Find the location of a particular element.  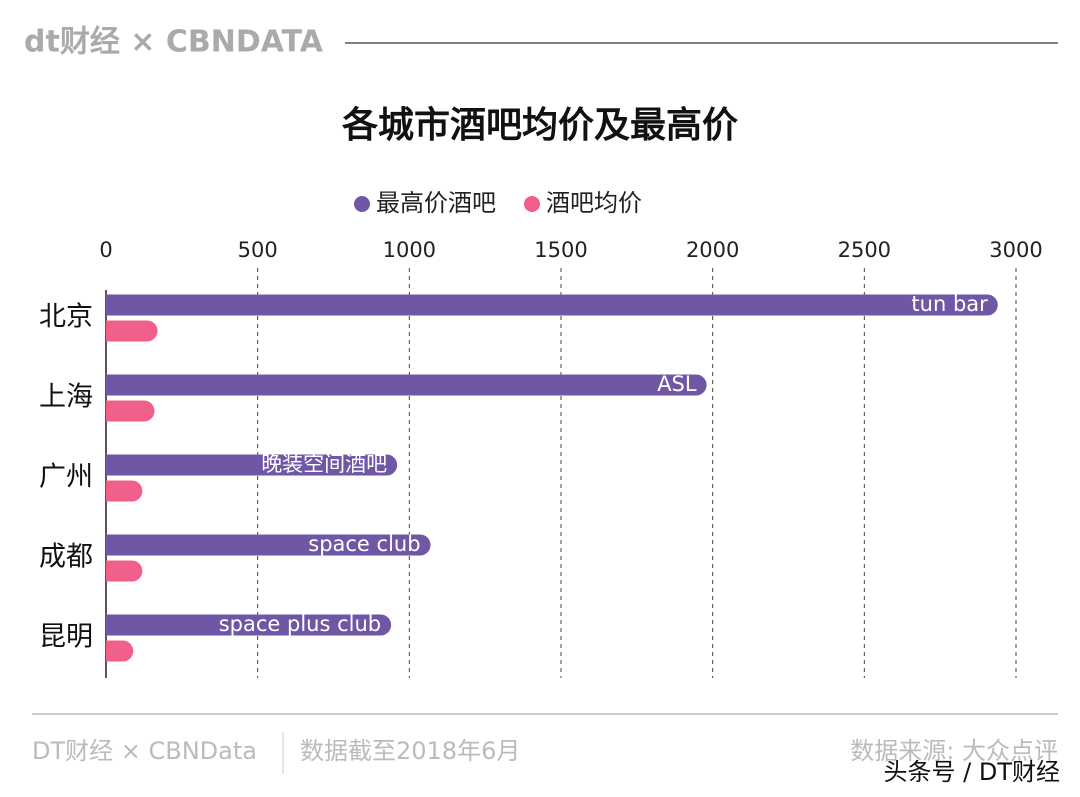

watermark: 头条号 / DT财经 is located at coordinates (972, 772).